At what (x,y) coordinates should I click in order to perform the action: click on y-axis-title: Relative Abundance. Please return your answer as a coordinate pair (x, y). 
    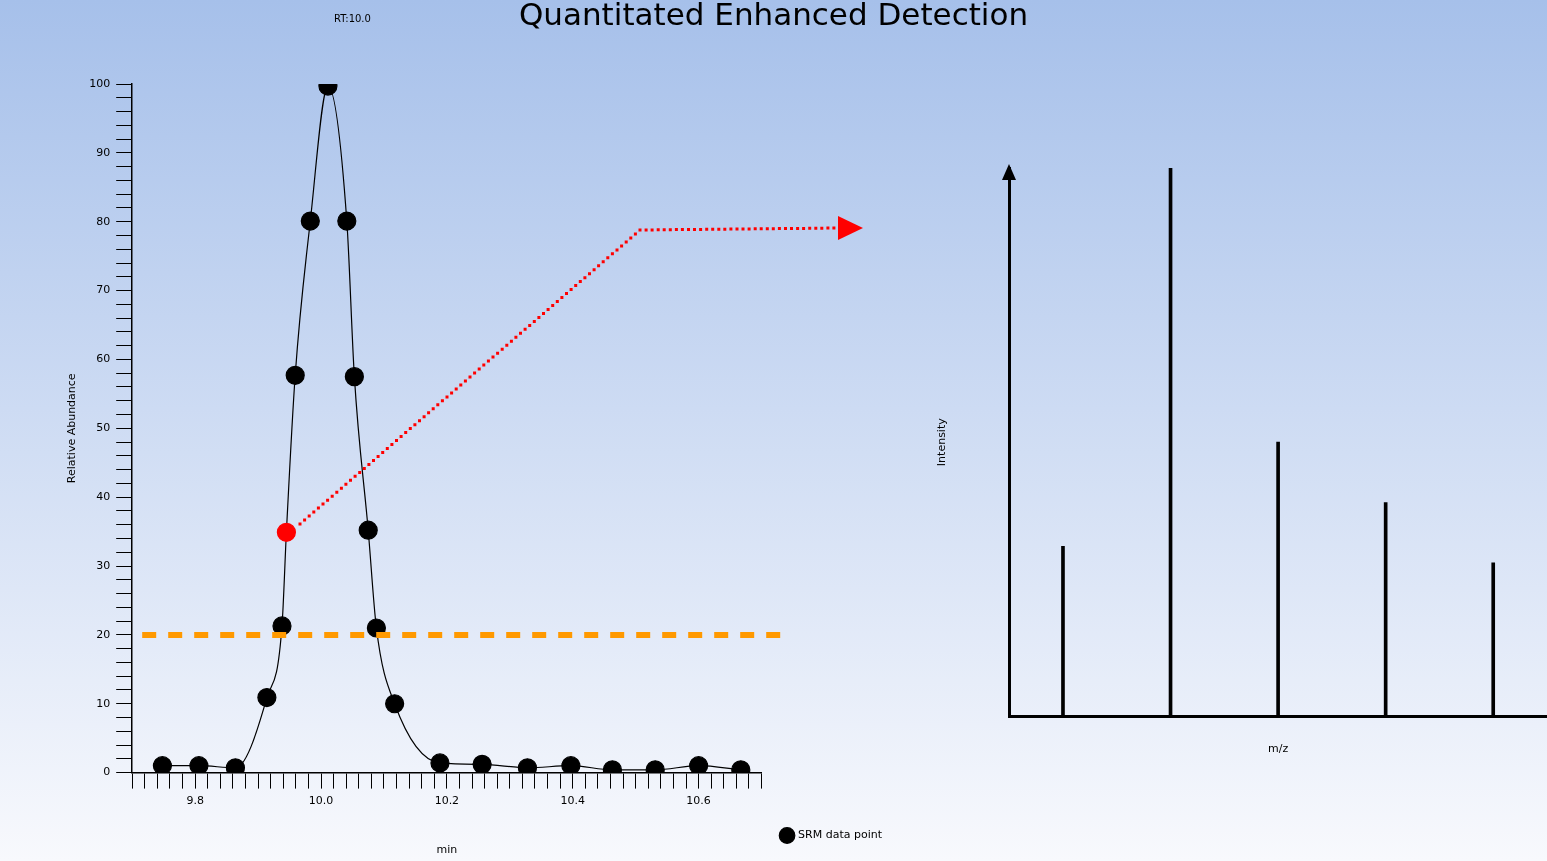
    Looking at the image, I should click on (72, 428).